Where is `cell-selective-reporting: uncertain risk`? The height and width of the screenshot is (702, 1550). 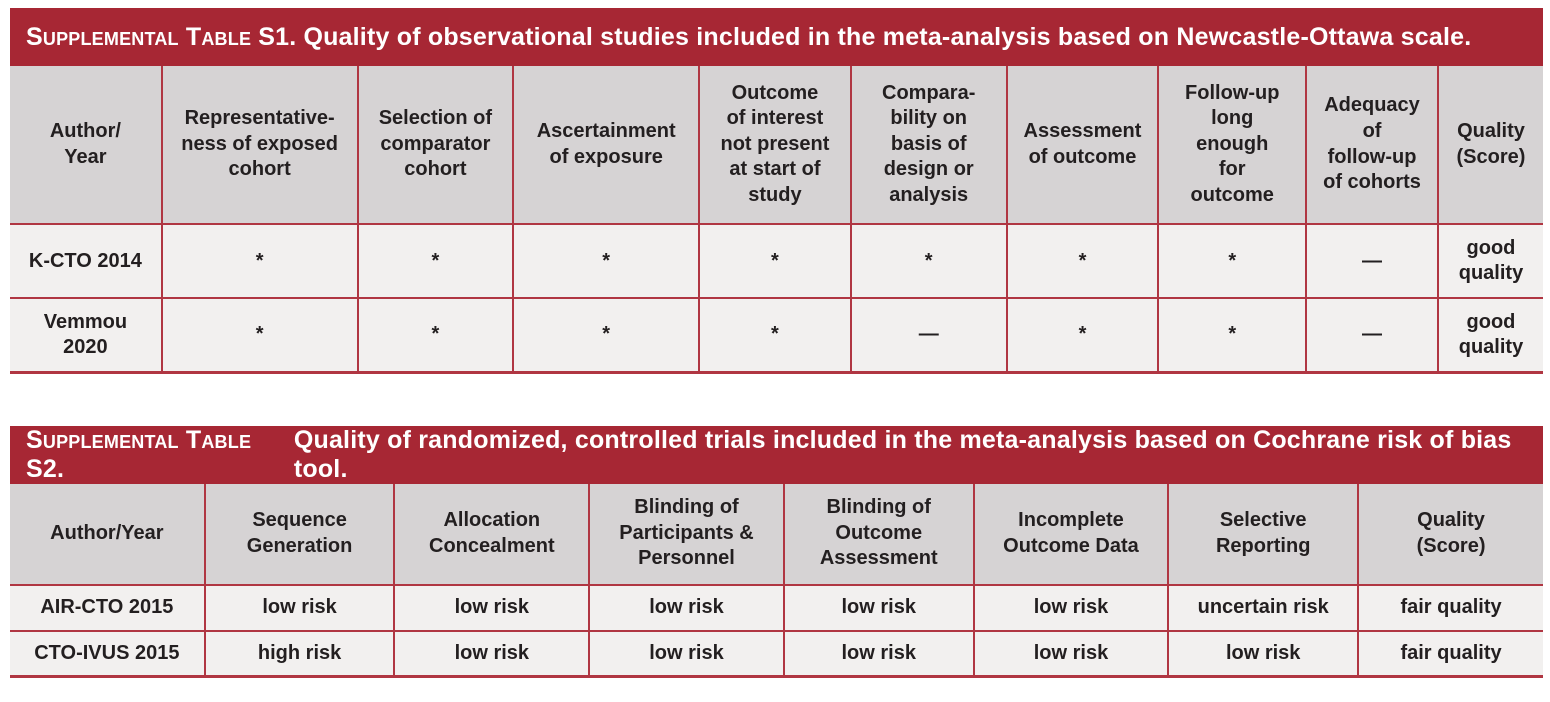 cell-selective-reporting: uncertain risk is located at coordinates (1263, 608).